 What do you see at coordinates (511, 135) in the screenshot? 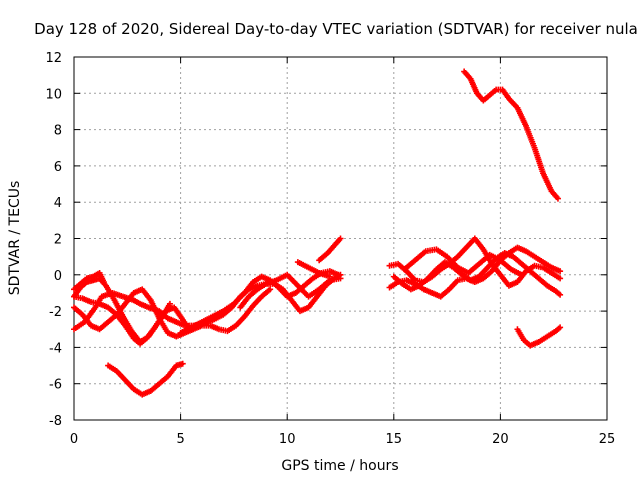
I see `series-arc15` at bounding box center [511, 135].